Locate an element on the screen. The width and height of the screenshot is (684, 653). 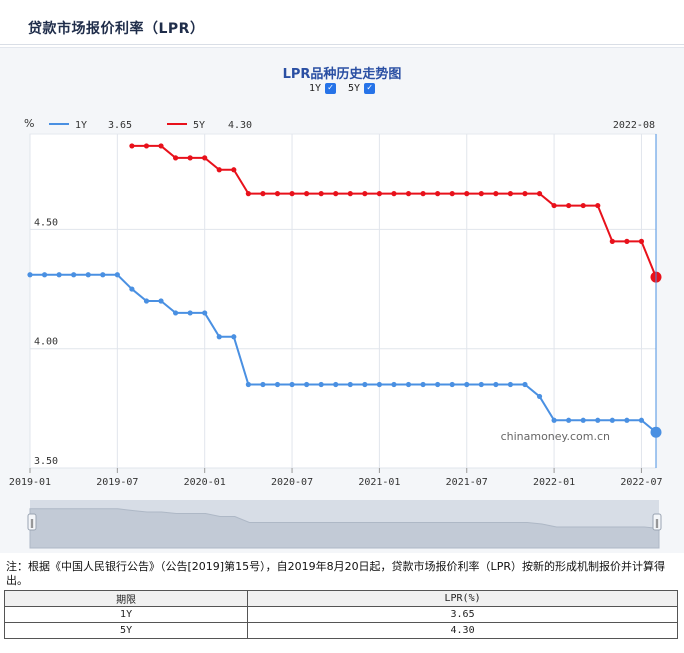
navigator-handle-left is located at coordinates (32, 522).